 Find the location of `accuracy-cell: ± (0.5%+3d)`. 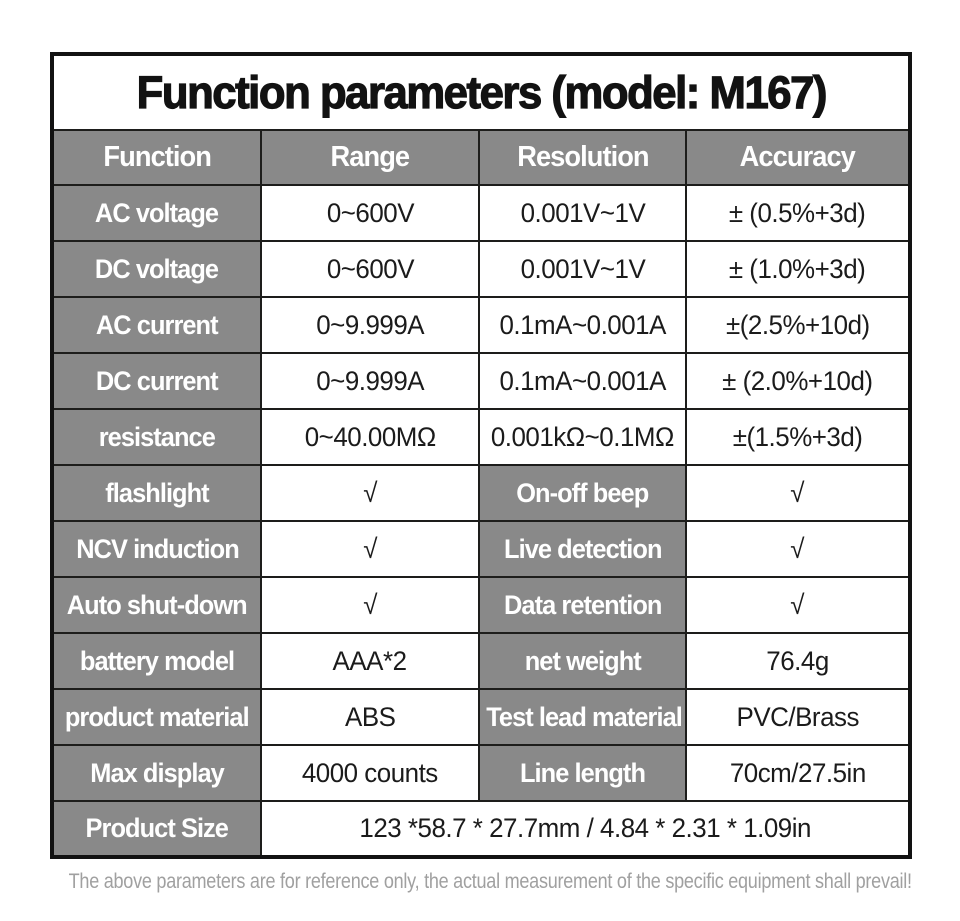

accuracy-cell: ± (0.5%+3d) is located at coordinates (798, 213).